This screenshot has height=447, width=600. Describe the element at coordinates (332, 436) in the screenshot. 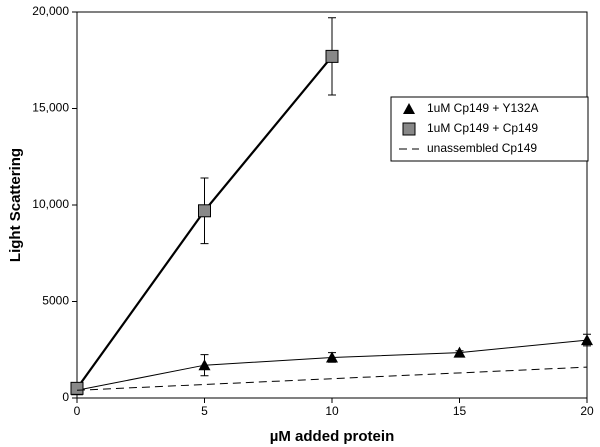

I see `x-axis-label: µM added protein` at that location.